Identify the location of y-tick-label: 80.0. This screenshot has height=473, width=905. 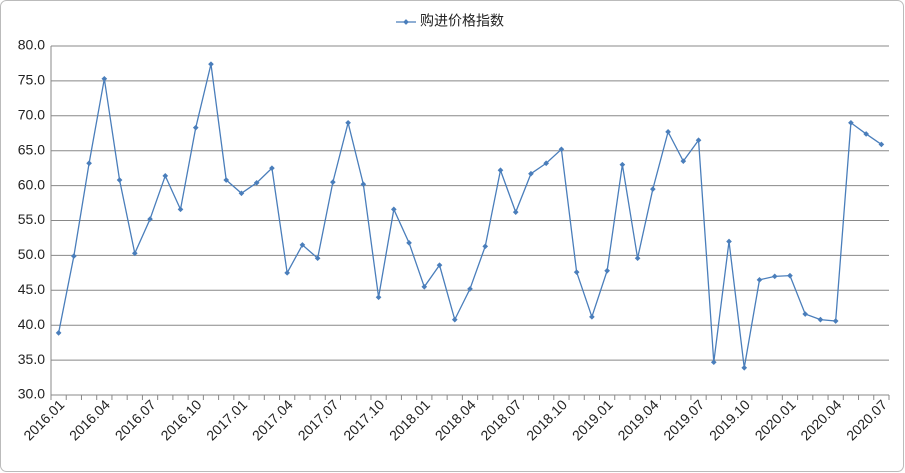
(31, 45).